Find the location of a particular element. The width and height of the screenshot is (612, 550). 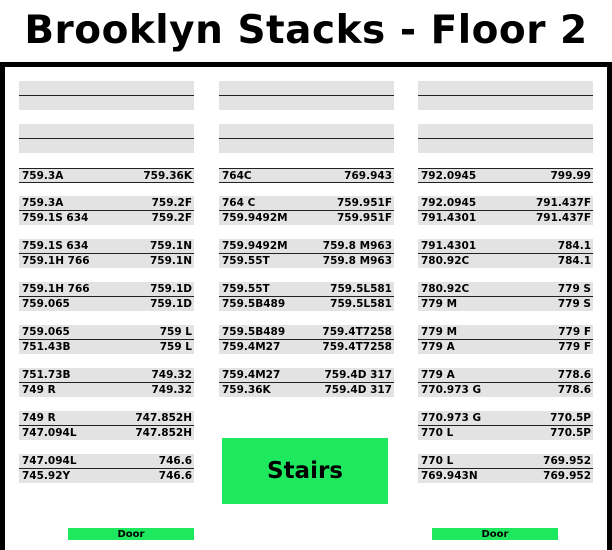

call-number-start: 751.43B is located at coordinates (46, 347).